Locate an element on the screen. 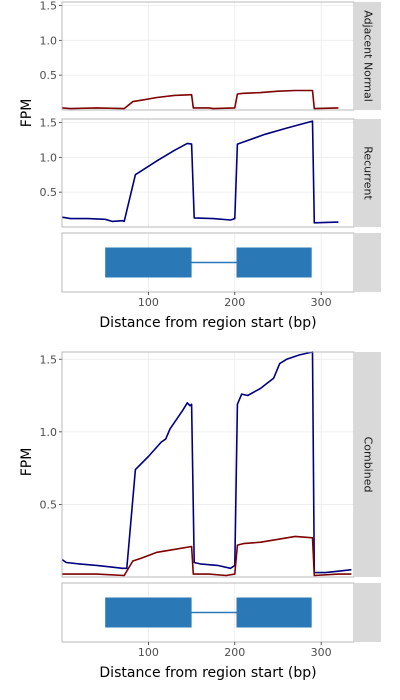 Image resolution: width=400 pixels, height=700 pixels. gene-track-top is located at coordinates (208, 262).